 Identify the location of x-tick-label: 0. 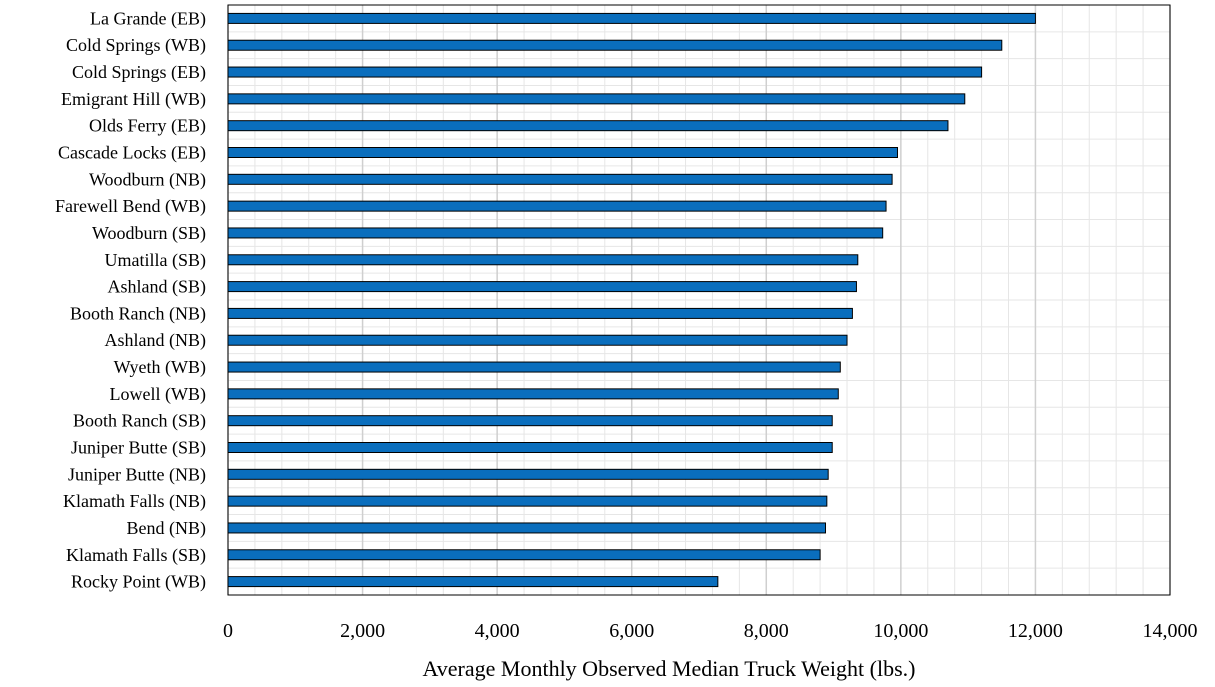
(228, 631).